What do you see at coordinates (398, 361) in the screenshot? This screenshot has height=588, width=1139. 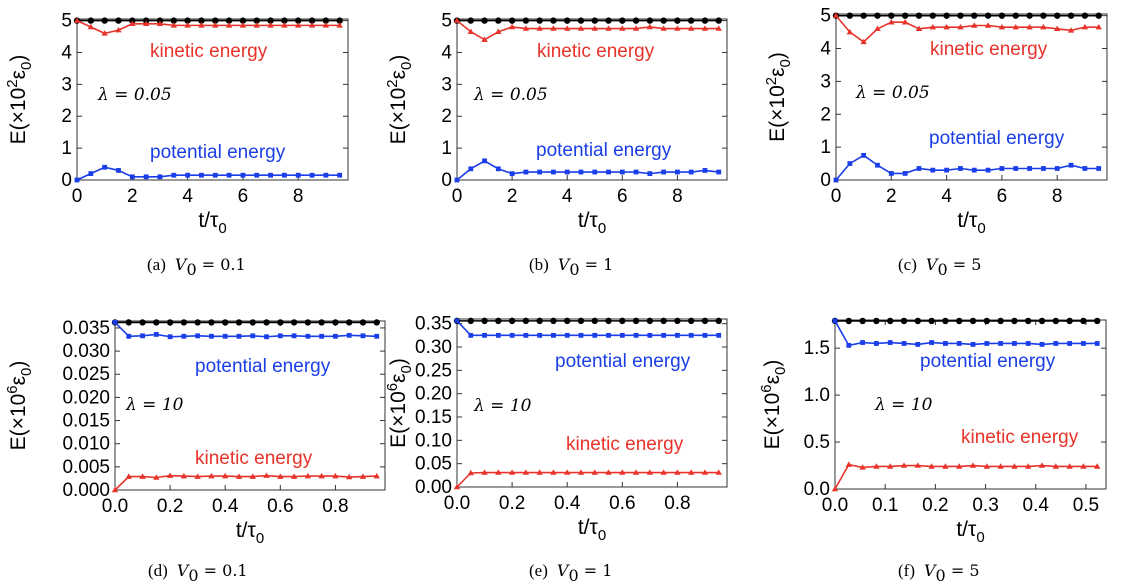 I see `y-axis-label-close: )` at bounding box center [398, 361].